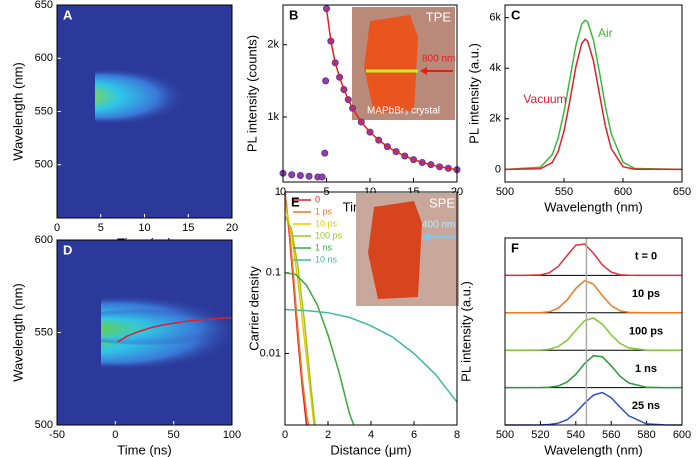  I want to click on series-label: Air, so click(605, 33).